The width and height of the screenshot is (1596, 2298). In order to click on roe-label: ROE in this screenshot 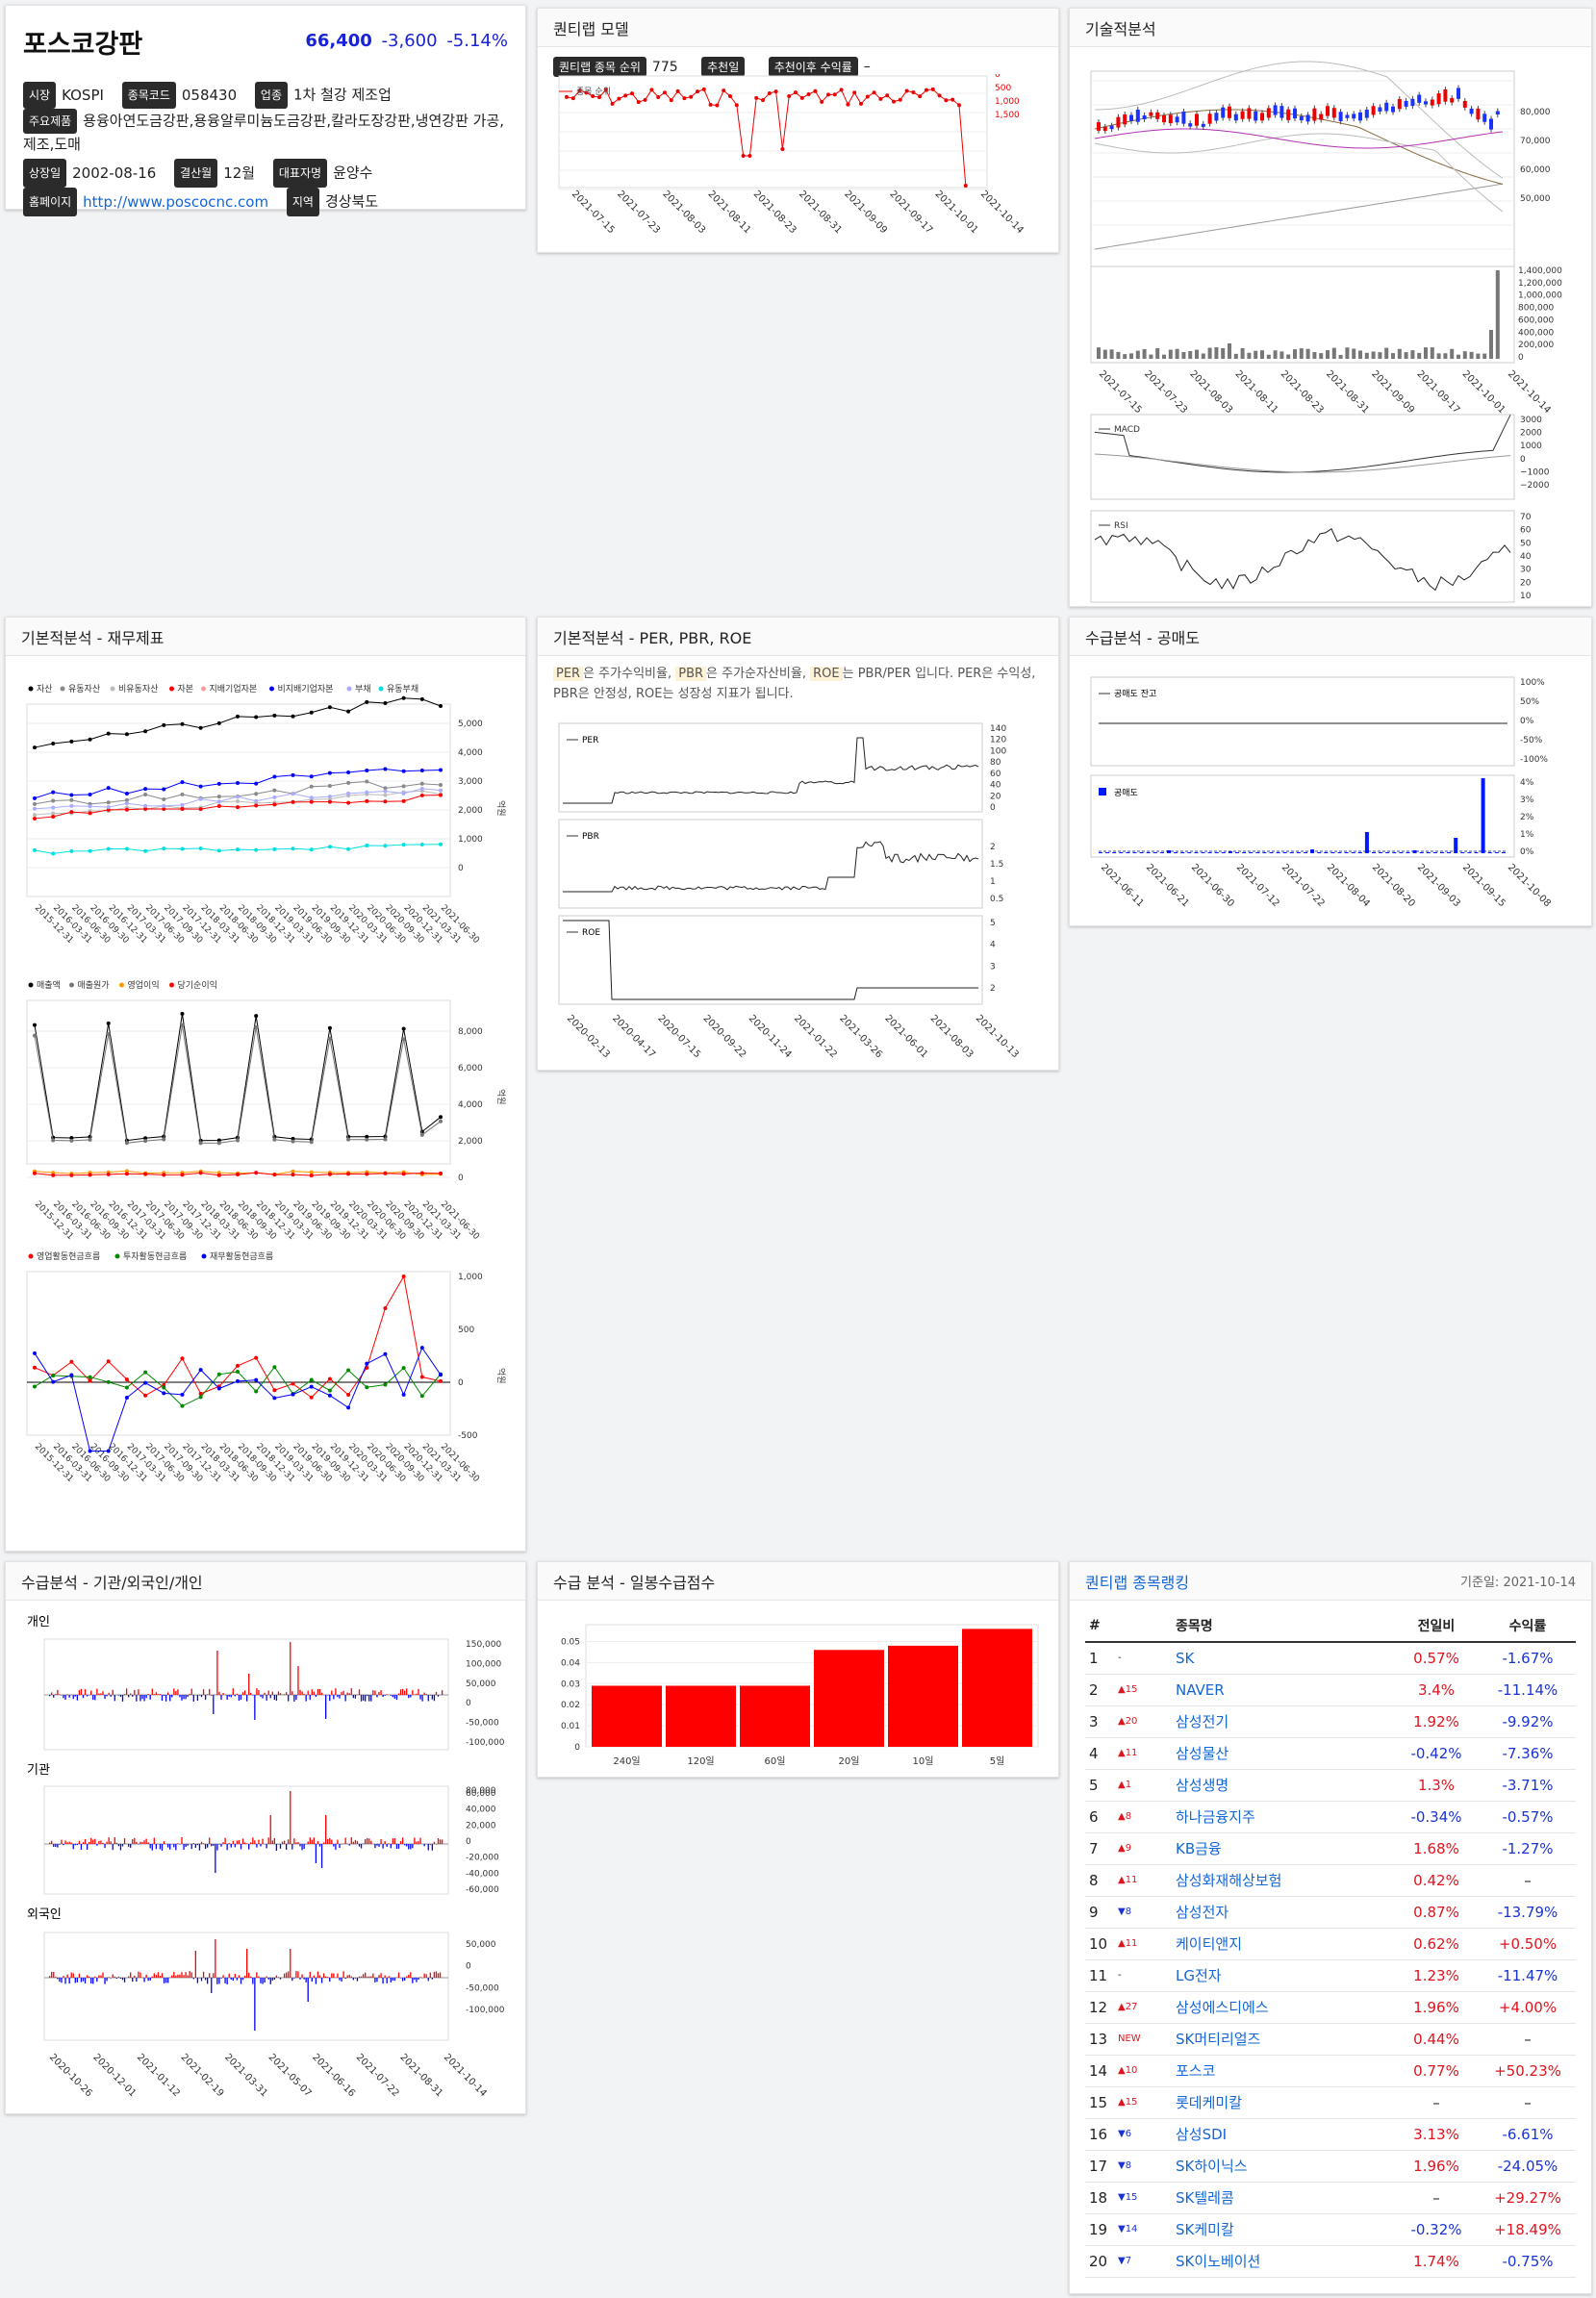, I will do `click(591, 933)`.